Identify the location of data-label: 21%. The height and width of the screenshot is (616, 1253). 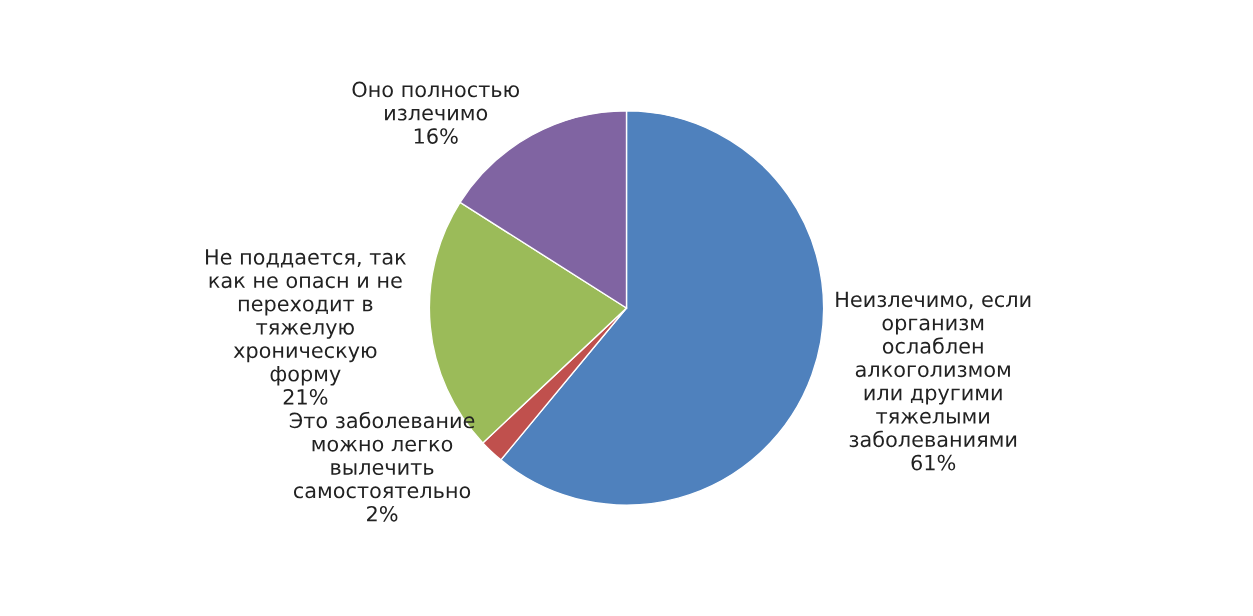
(305, 397).